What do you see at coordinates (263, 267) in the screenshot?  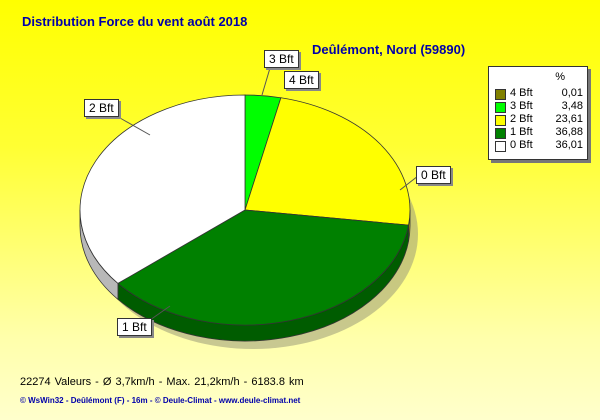 I see `pie-slice-1-bft` at bounding box center [263, 267].